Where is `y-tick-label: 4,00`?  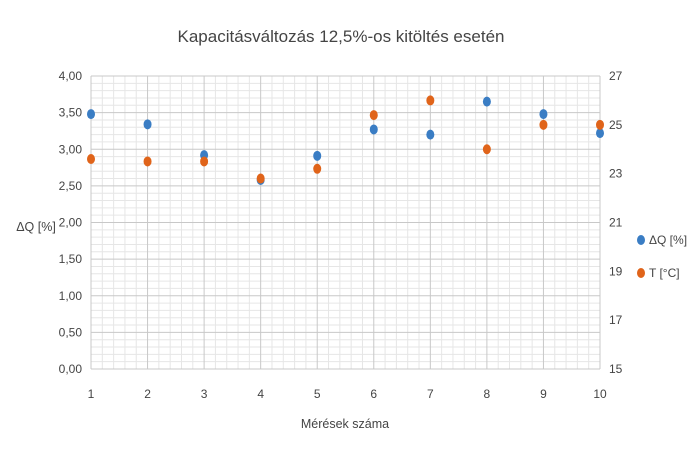
y-tick-label: 4,00 is located at coordinates (71, 76).